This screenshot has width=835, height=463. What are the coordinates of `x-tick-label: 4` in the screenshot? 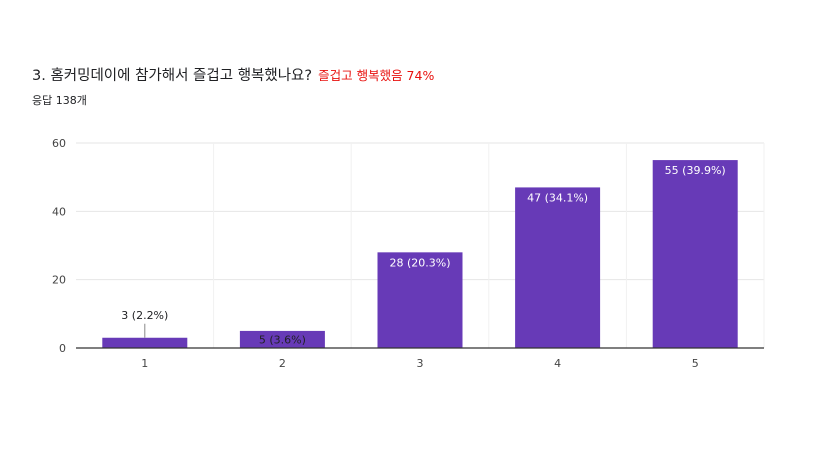 It's located at (557, 363).